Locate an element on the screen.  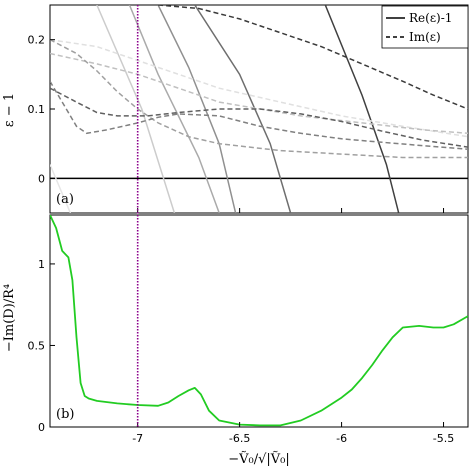
legend: Re(ε)-1 Im(ε) is located at coordinates (425, 27).